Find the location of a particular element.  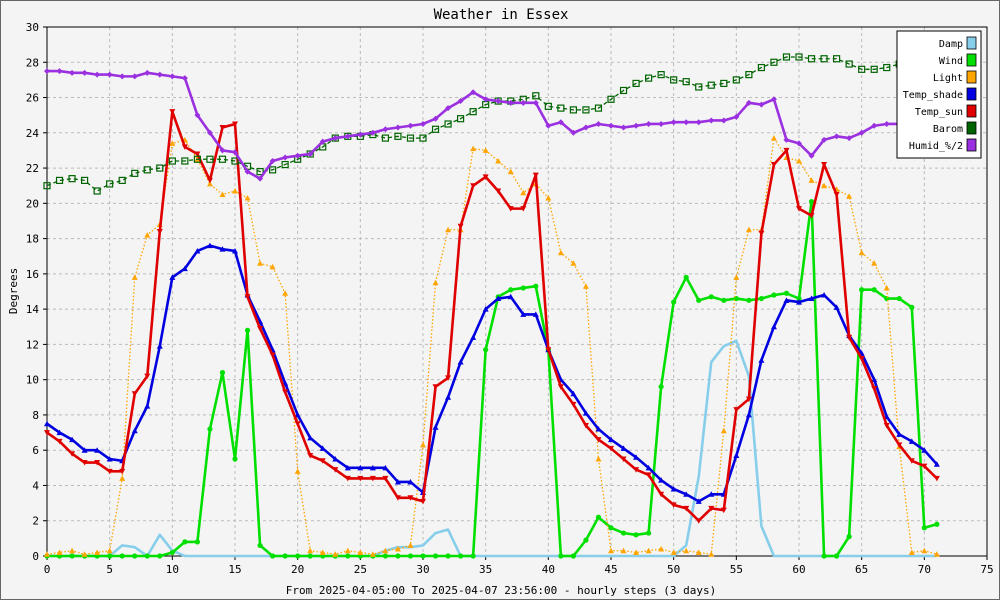

x-tick-label: 50 is located at coordinates (673, 569).